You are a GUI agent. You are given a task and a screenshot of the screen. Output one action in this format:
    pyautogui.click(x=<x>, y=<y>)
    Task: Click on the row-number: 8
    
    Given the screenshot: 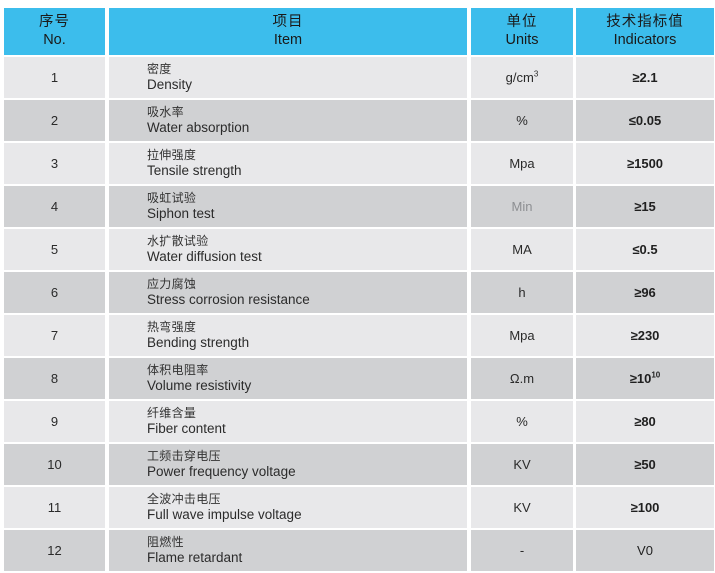 What is the action you would take?
    pyautogui.click(x=54, y=378)
    